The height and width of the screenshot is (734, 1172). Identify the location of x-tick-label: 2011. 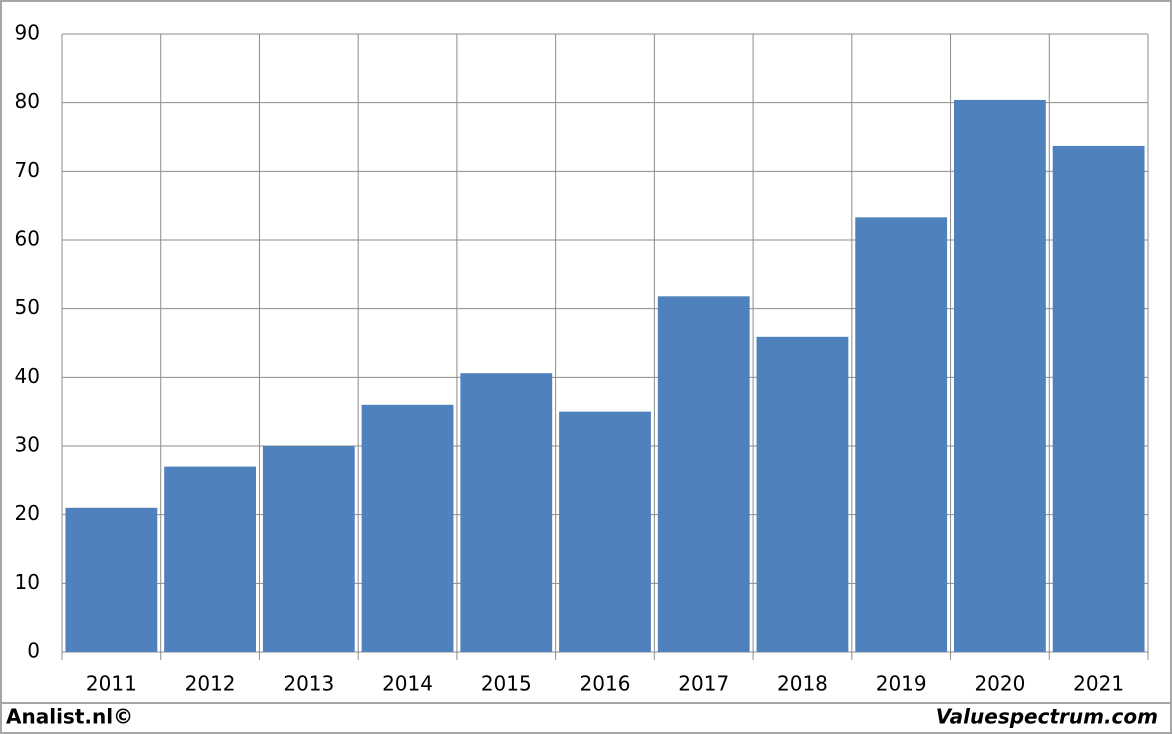
(111, 684).